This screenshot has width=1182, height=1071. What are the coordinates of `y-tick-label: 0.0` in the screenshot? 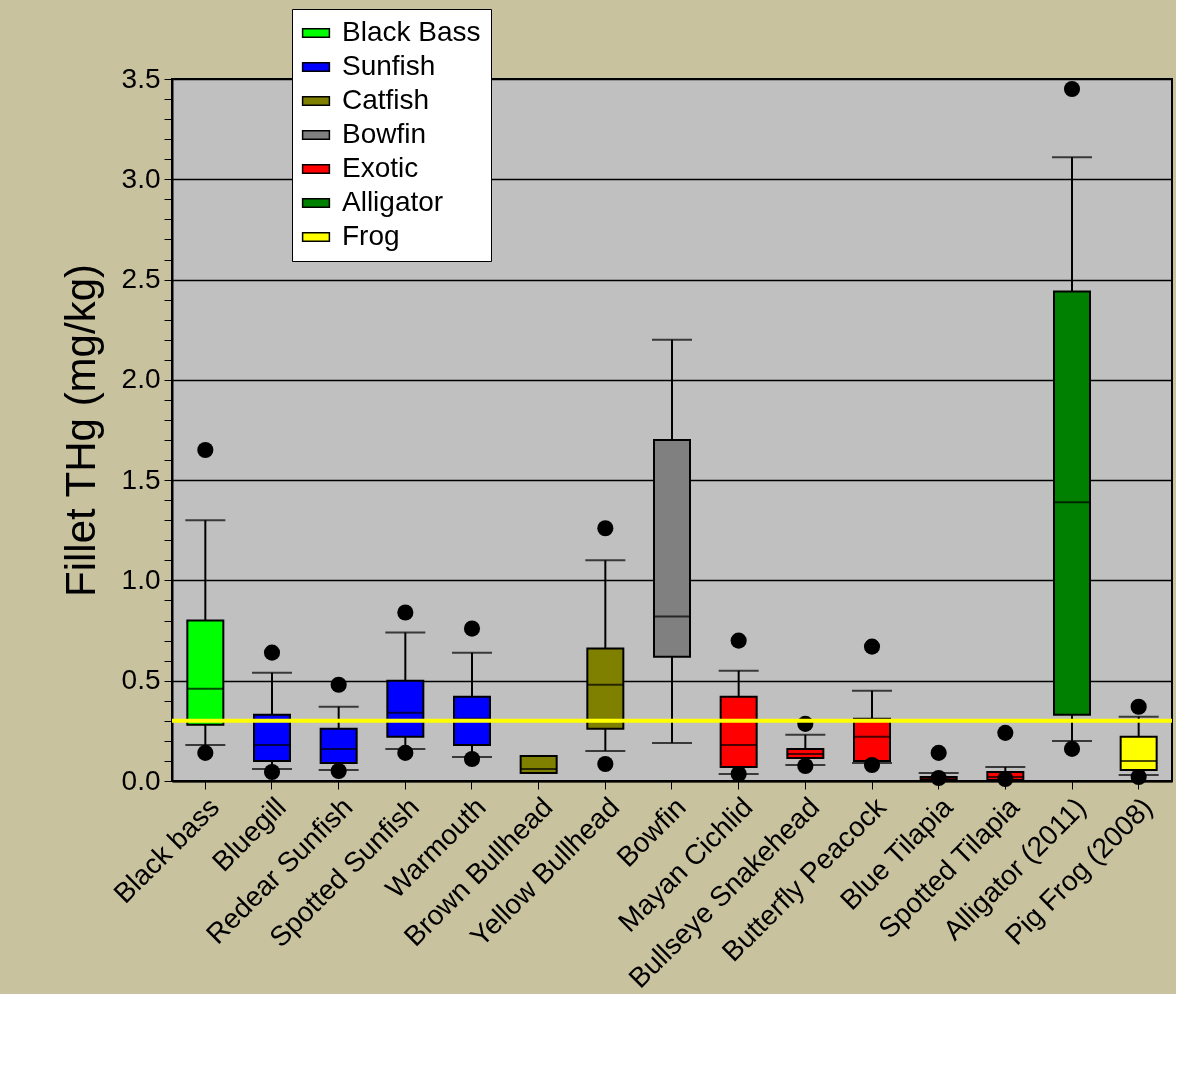 It's located at (141, 780).